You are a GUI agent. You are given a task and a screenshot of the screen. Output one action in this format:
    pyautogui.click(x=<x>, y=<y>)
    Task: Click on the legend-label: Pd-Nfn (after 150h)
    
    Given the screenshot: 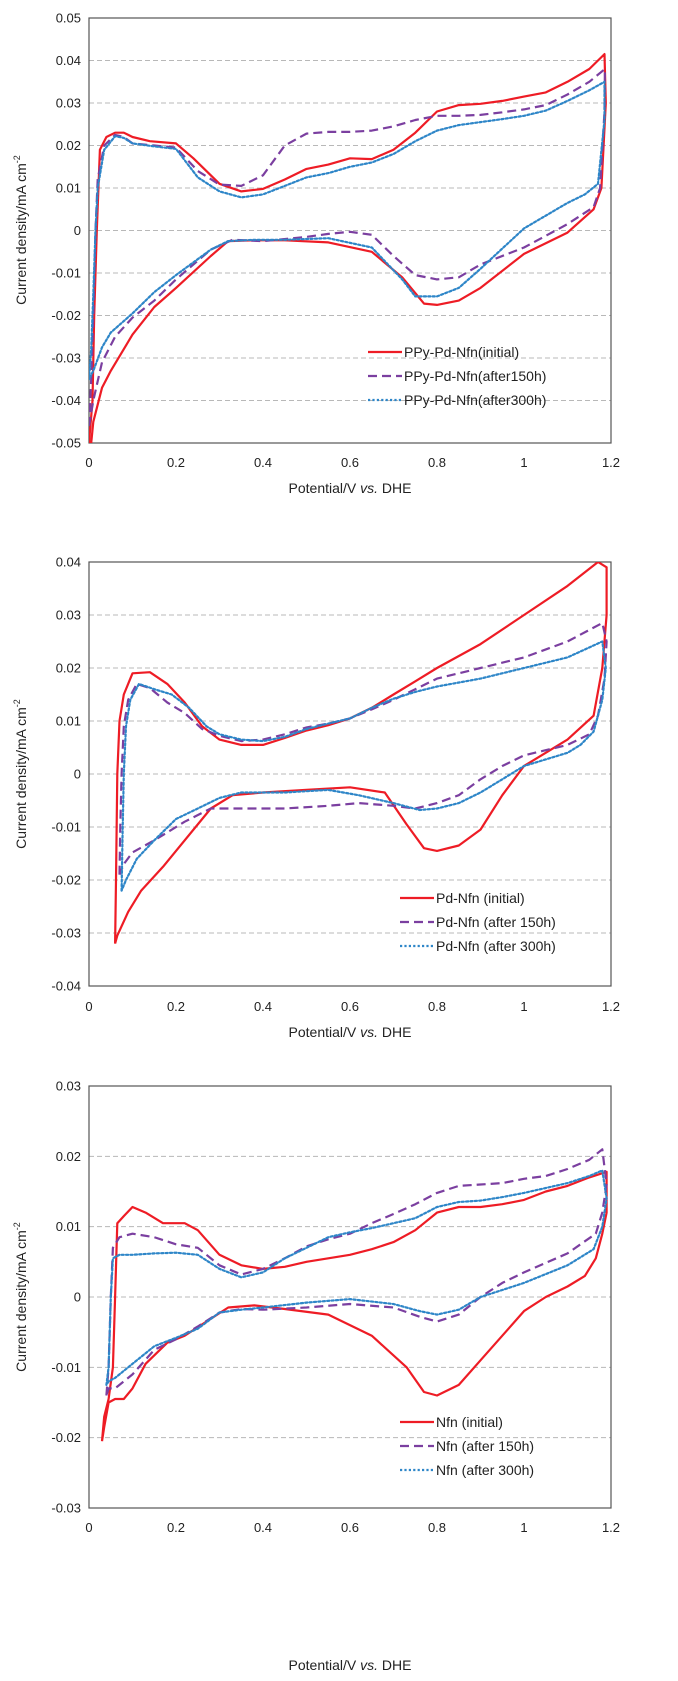 What is the action you would take?
    pyautogui.click(x=496, y=922)
    